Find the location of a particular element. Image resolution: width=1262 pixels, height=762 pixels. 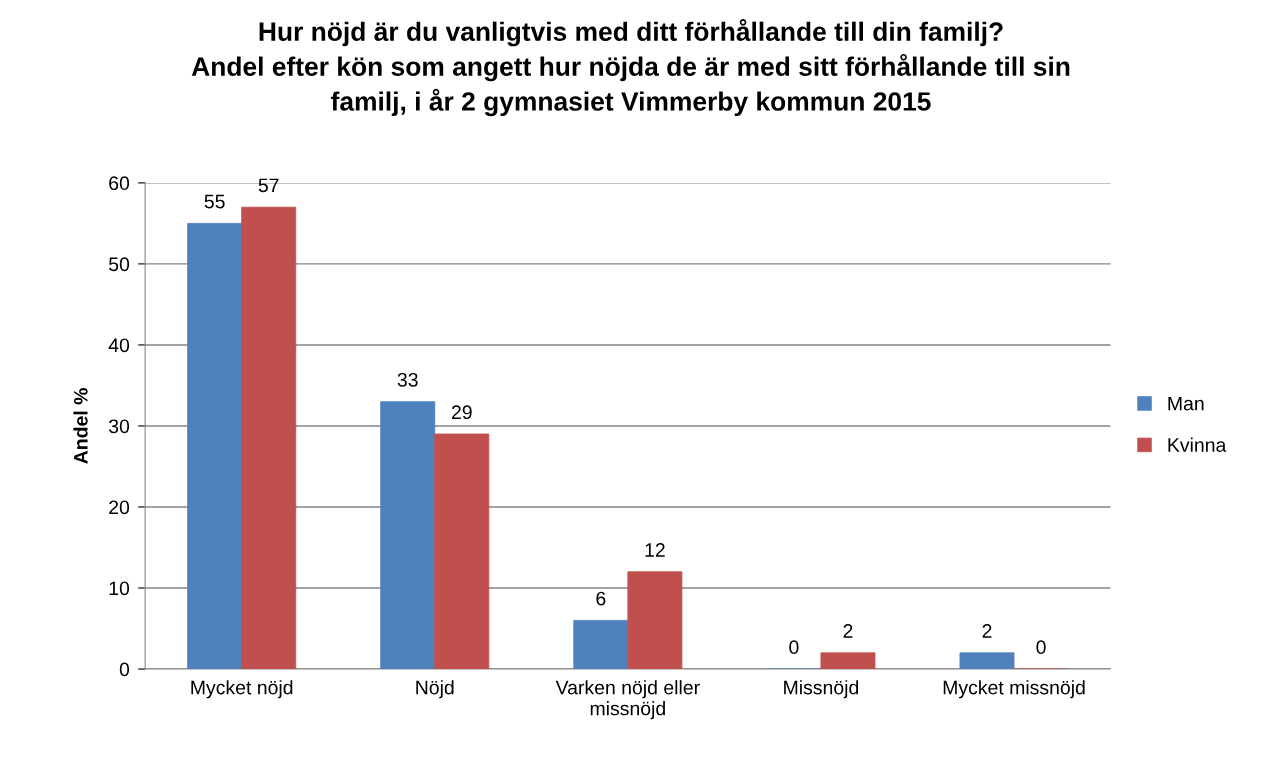

y-tick-label: 20 is located at coordinates (119, 507).